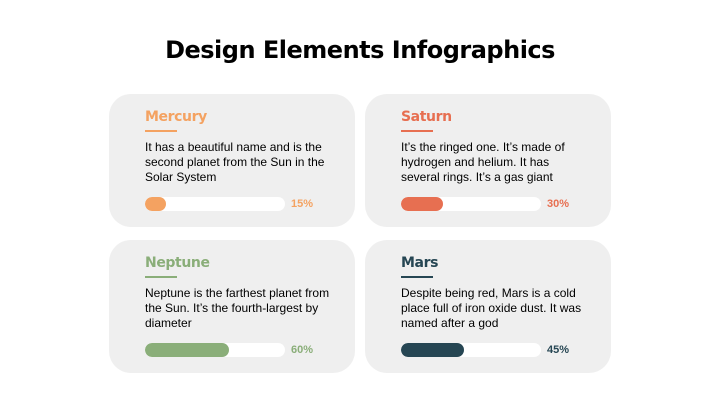  Describe the element at coordinates (176, 117) in the screenshot. I see `card-title: Mercury` at that location.